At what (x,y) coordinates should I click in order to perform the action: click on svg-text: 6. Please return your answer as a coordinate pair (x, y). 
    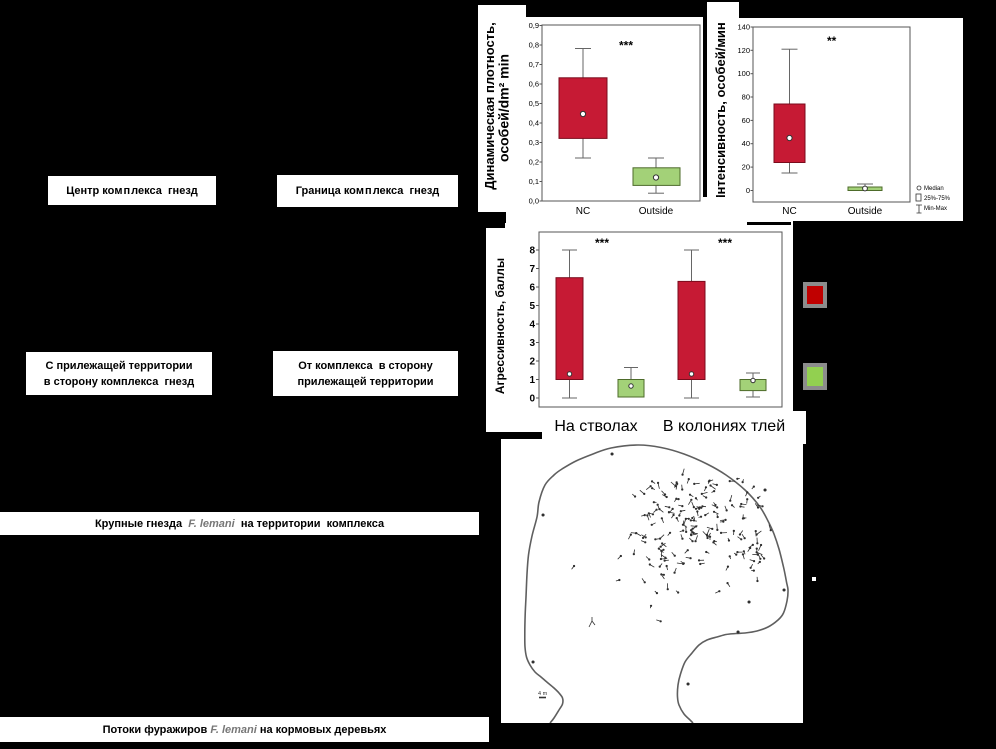
    Looking at the image, I should click on (532, 288).